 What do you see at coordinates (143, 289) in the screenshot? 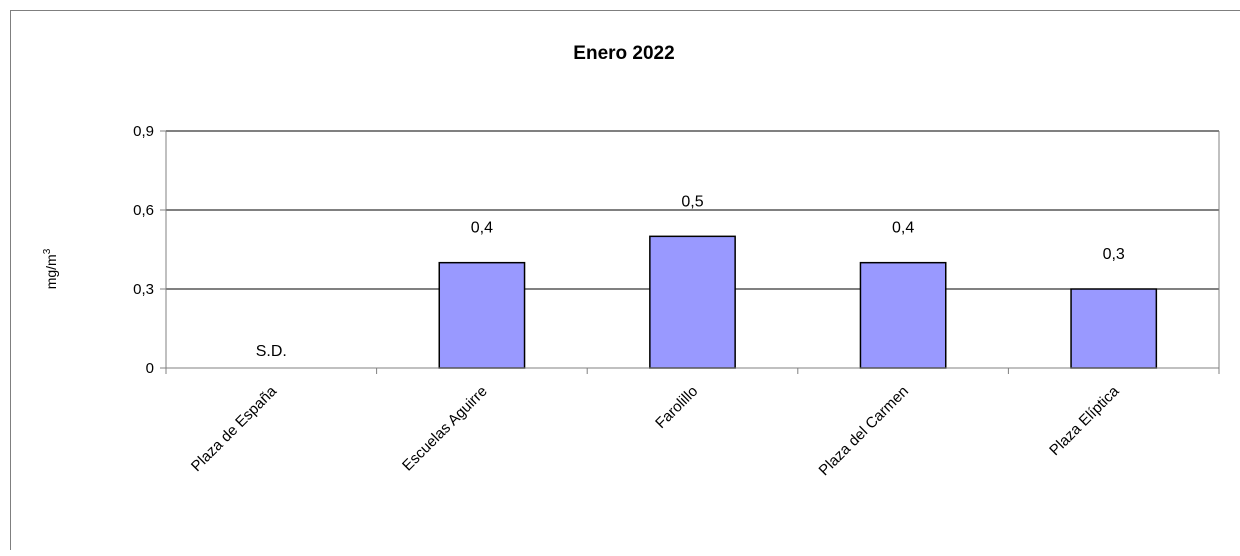
I see `y-tick-label: 0,3` at bounding box center [143, 289].